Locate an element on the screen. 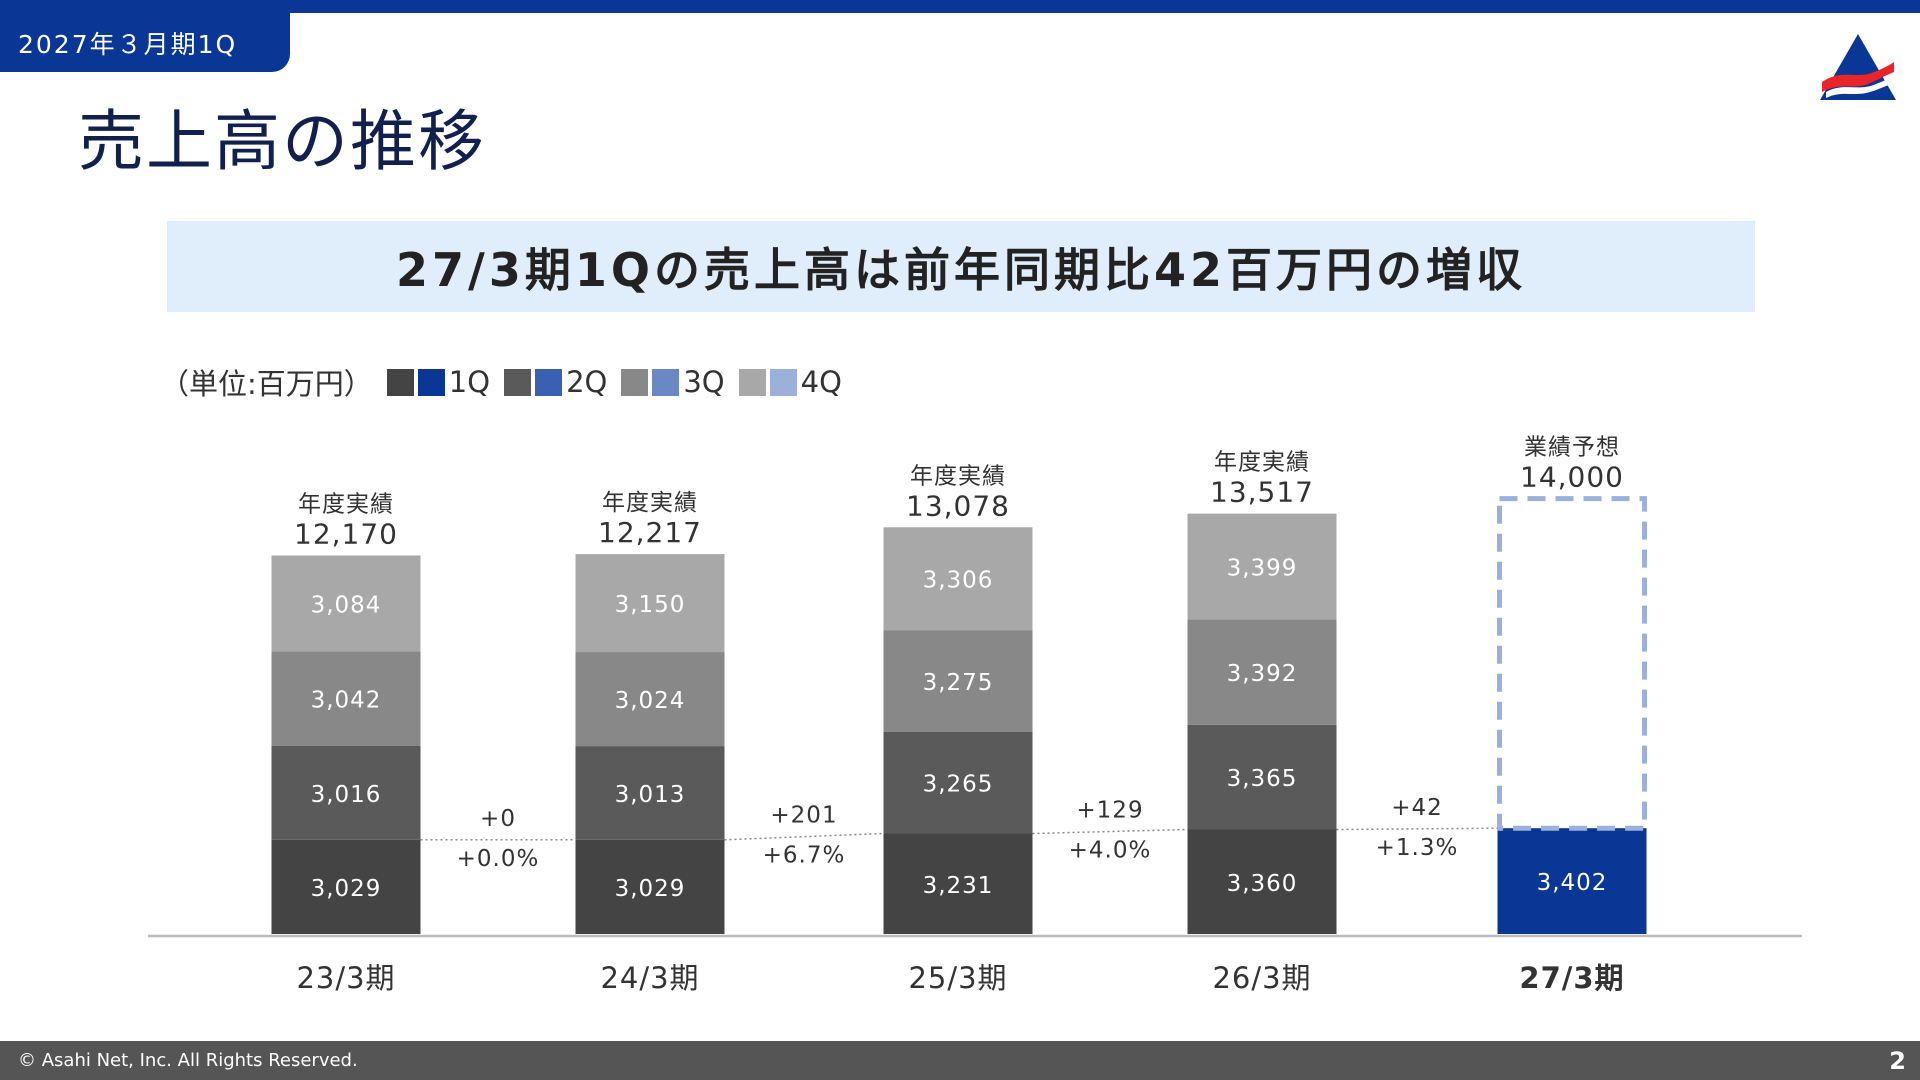  total-value: 12,170 is located at coordinates (346, 533).